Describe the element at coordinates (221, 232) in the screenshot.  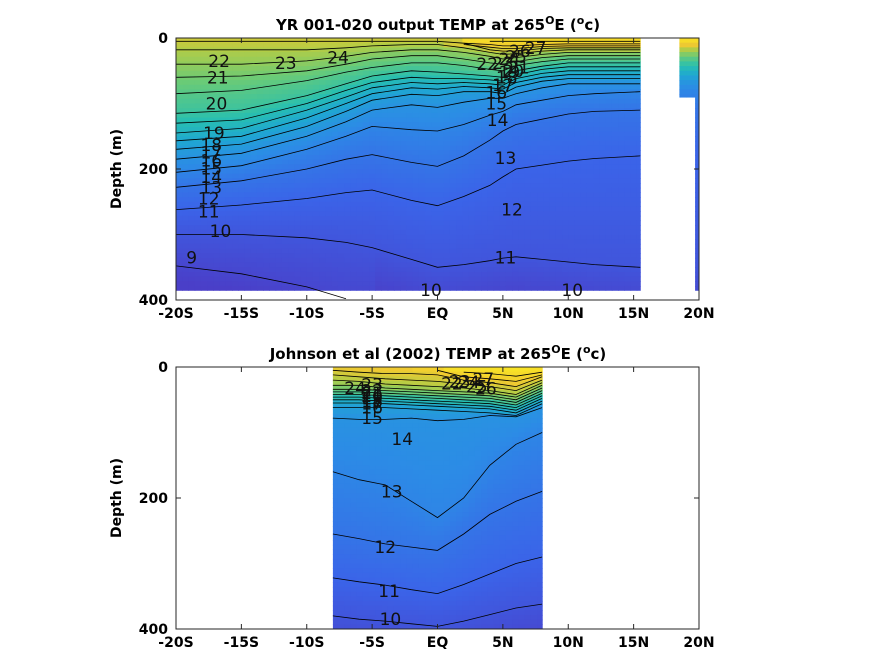
I see `contour-label: 10` at that location.